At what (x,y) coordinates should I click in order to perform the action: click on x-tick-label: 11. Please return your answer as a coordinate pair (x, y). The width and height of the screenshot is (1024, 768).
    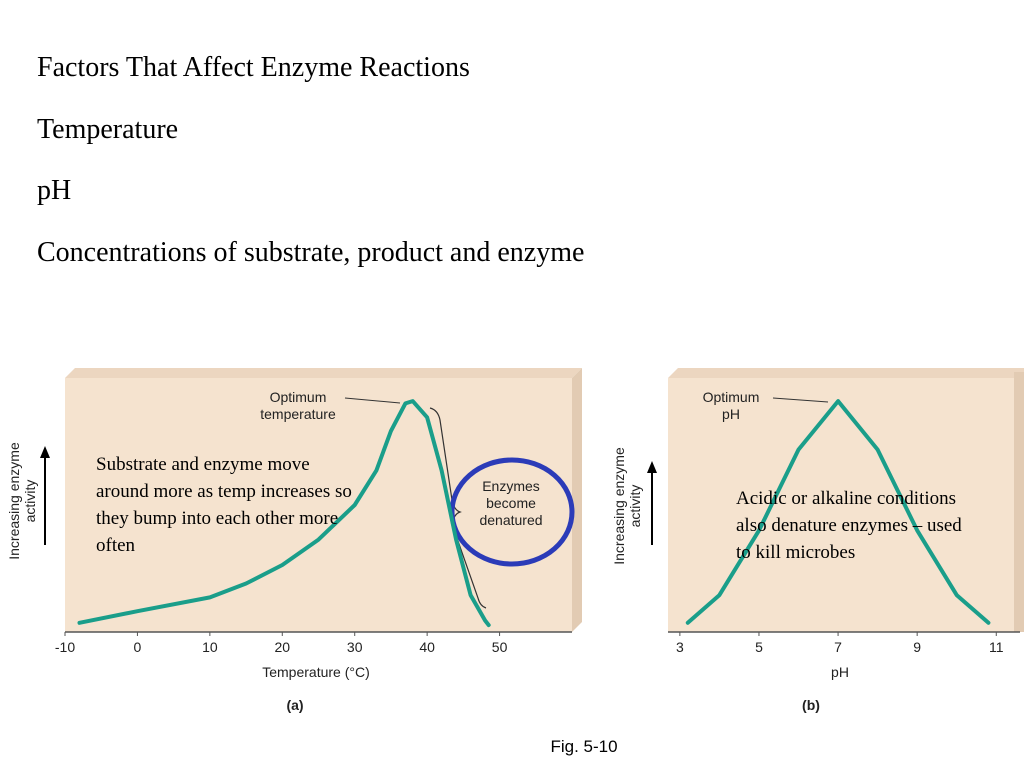
    Looking at the image, I should click on (996, 647).